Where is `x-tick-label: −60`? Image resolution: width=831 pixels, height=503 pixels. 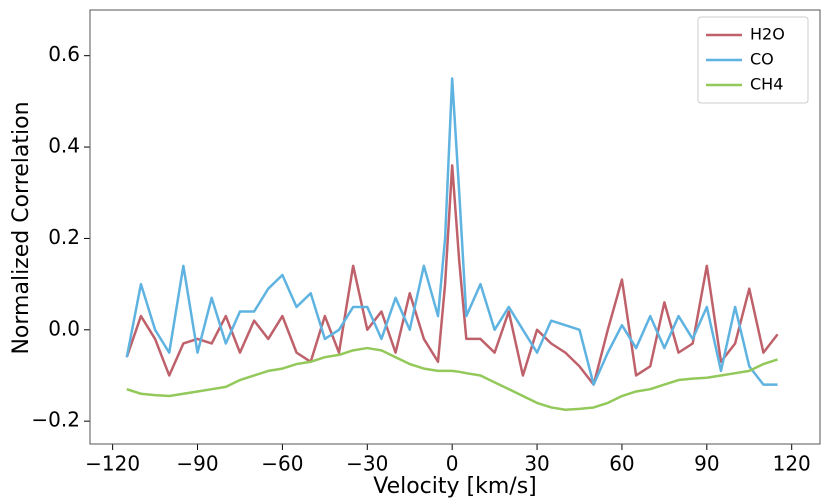 x-tick-label: −60 is located at coordinates (282, 464).